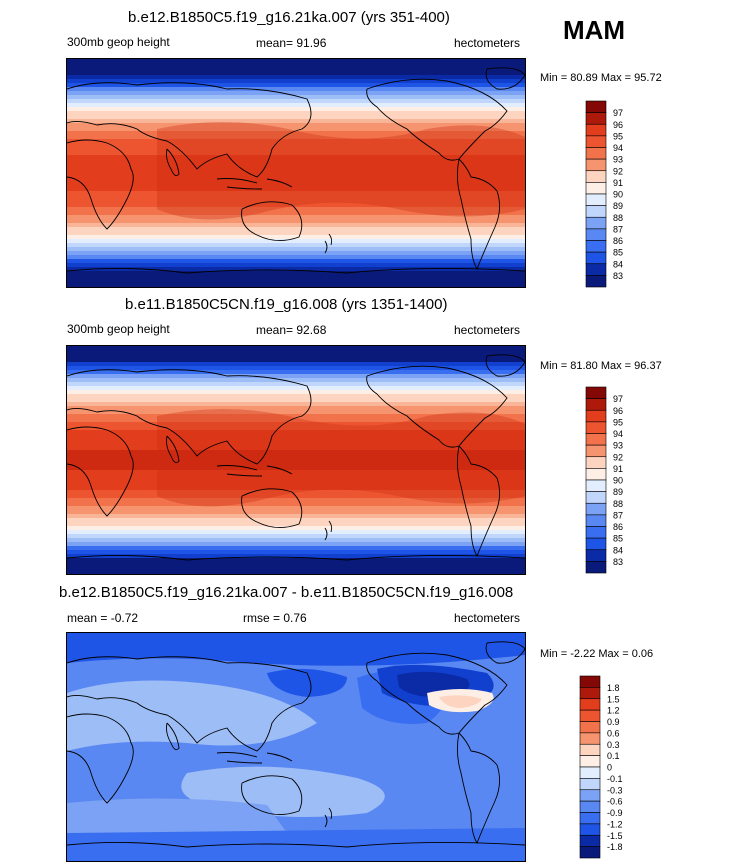 The height and width of the screenshot is (866, 733). I want to click on colorbar-tick-label: -0.9, so click(615, 813).